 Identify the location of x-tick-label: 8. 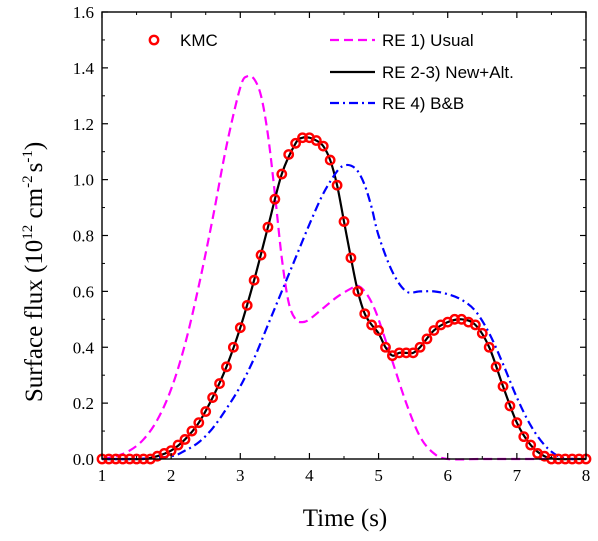
(586, 475).